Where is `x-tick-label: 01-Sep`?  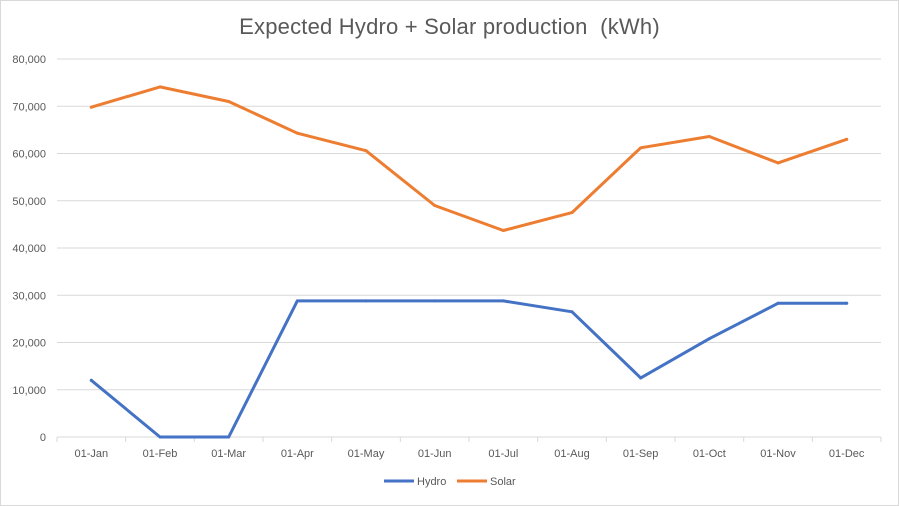
x-tick-label: 01-Sep is located at coordinates (640, 454).